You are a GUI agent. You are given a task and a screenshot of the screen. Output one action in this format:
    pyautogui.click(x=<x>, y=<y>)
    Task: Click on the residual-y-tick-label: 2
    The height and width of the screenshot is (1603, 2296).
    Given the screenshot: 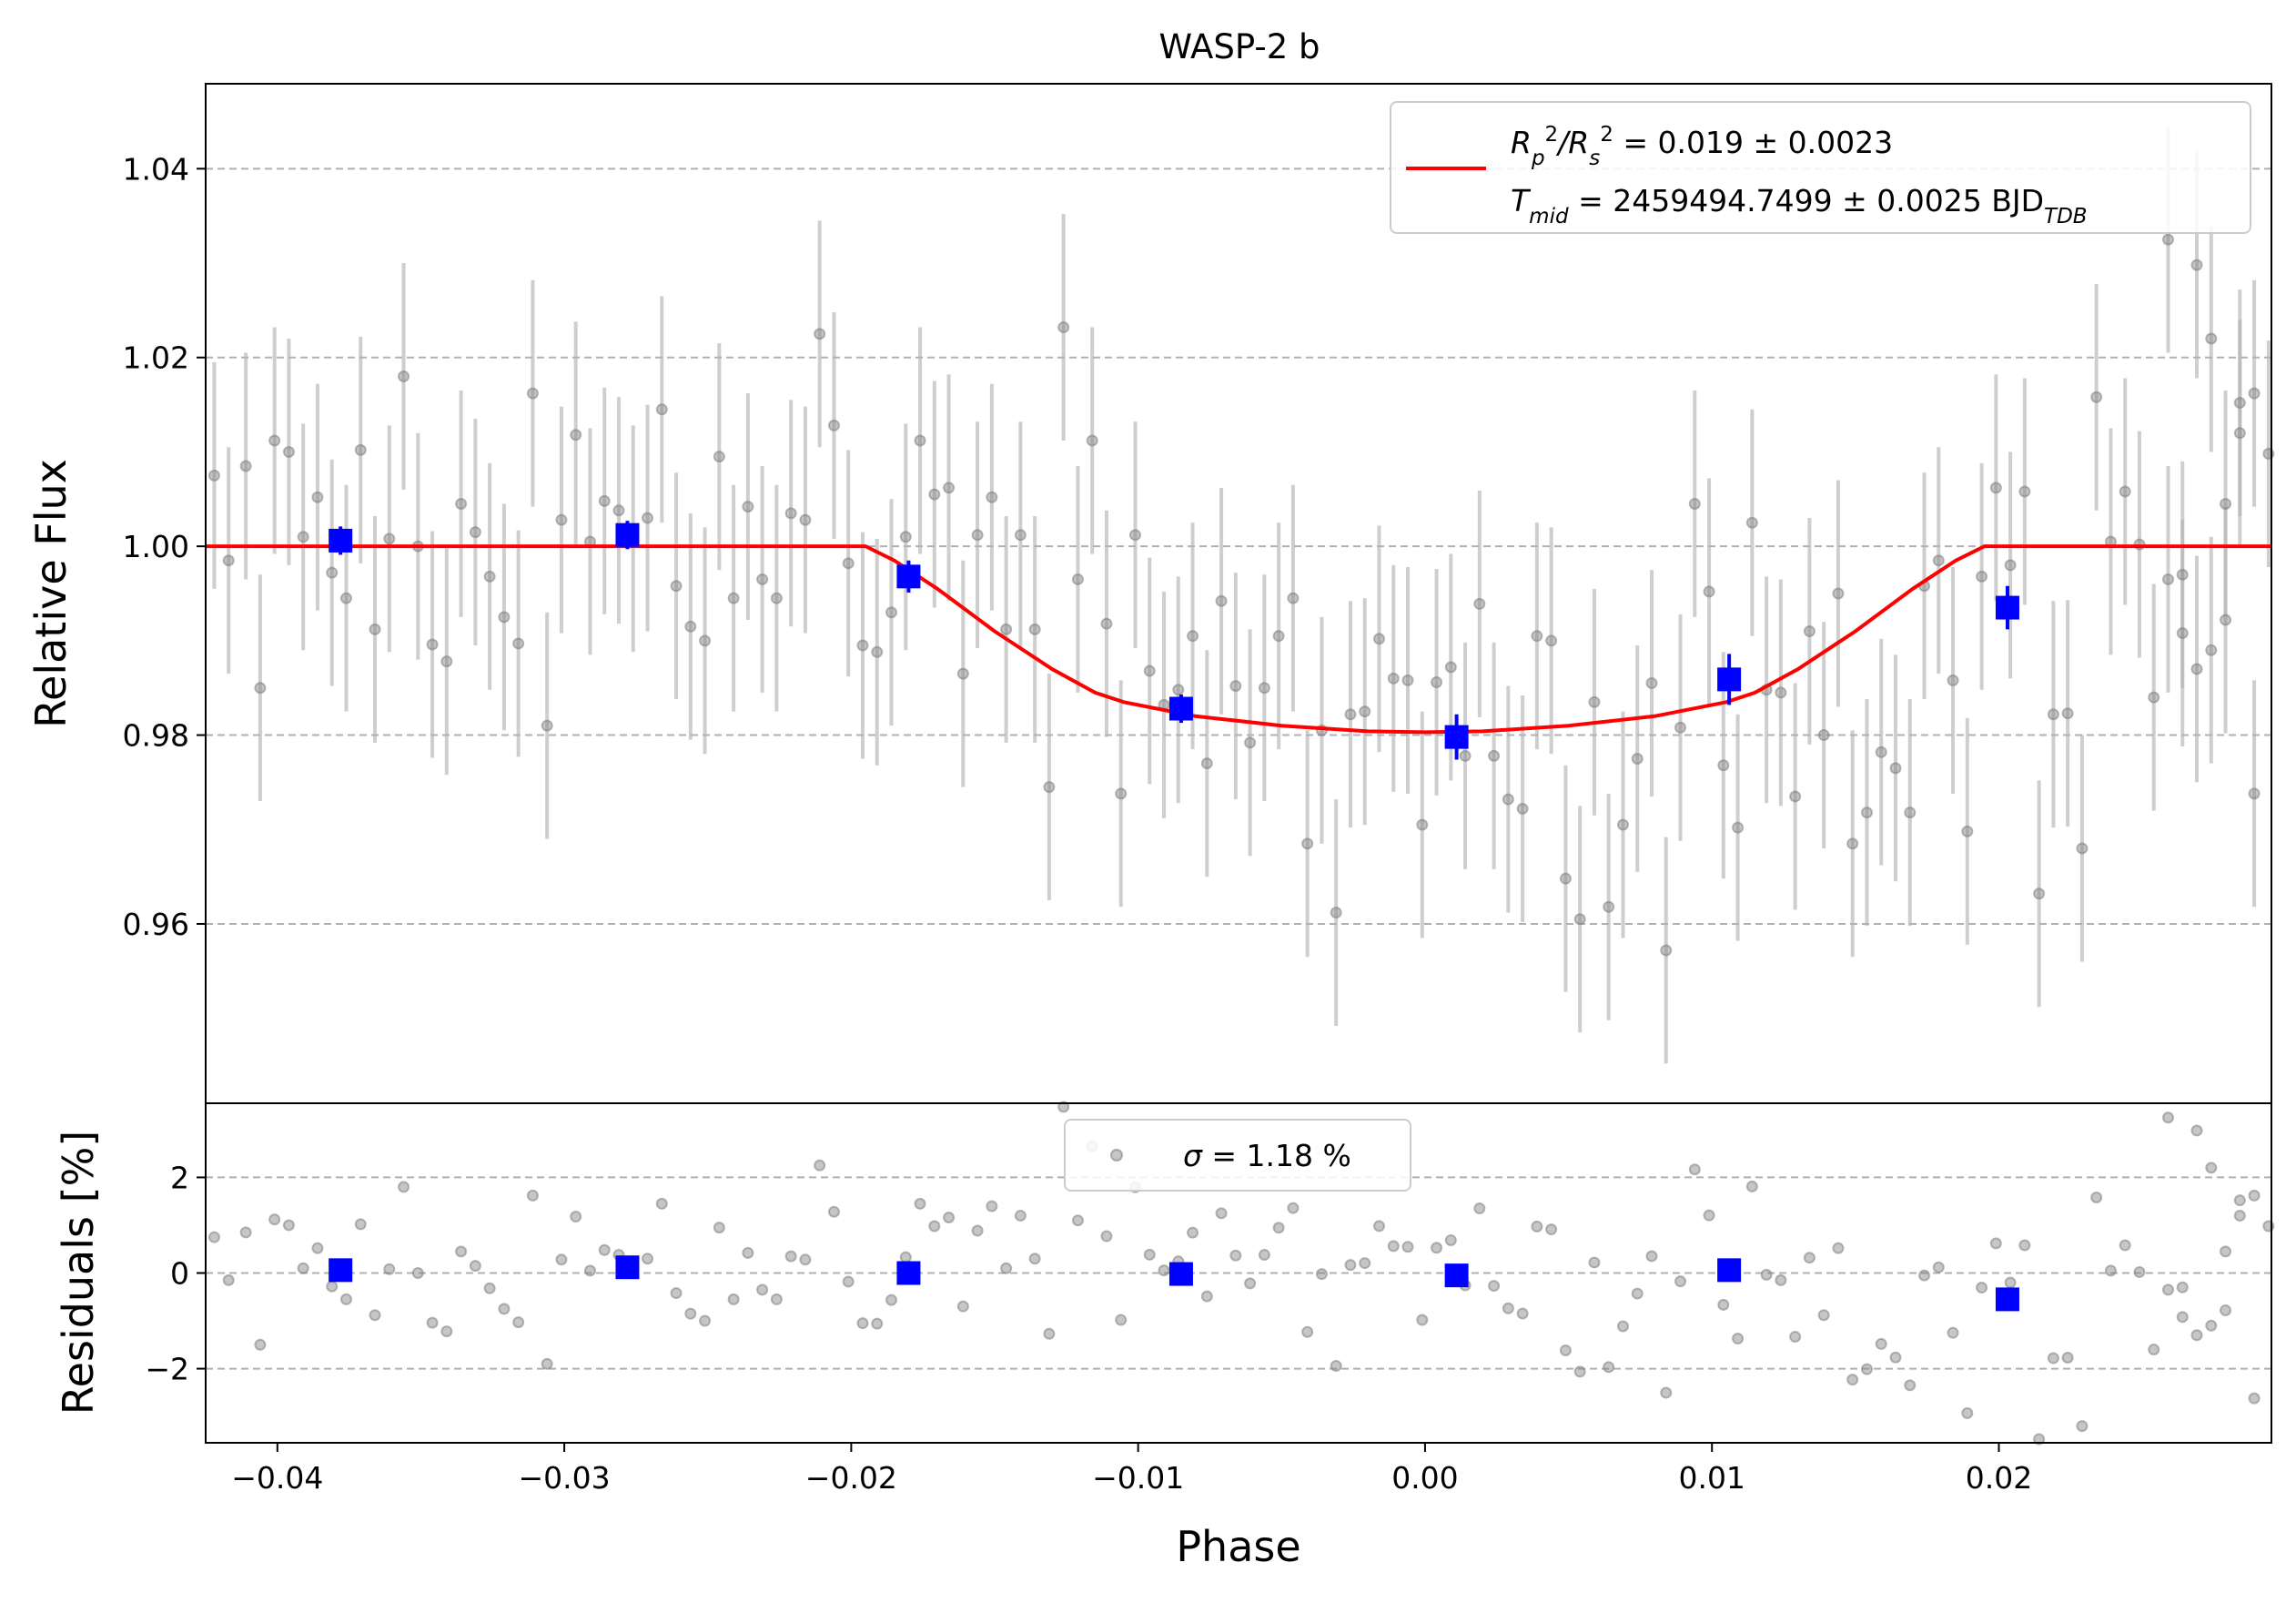 What is the action you would take?
    pyautogui.click(x=180, y=1177)
    